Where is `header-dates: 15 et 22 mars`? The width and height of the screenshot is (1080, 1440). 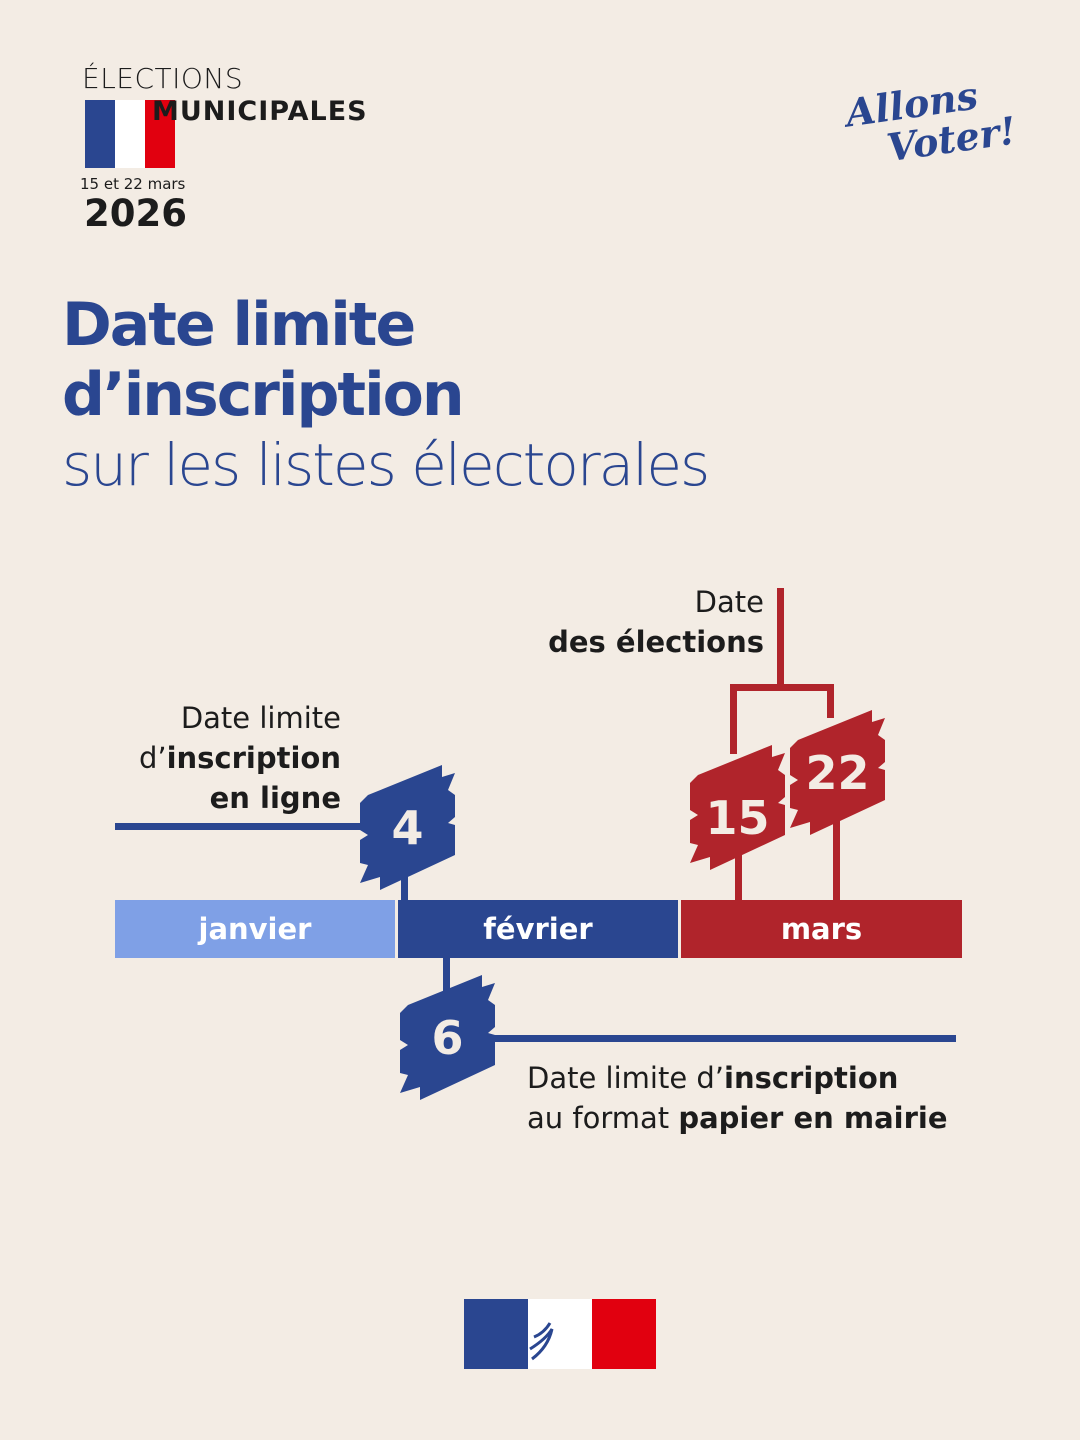
header-dates: 15 et 22 mars is located at coordinates (133, 184).